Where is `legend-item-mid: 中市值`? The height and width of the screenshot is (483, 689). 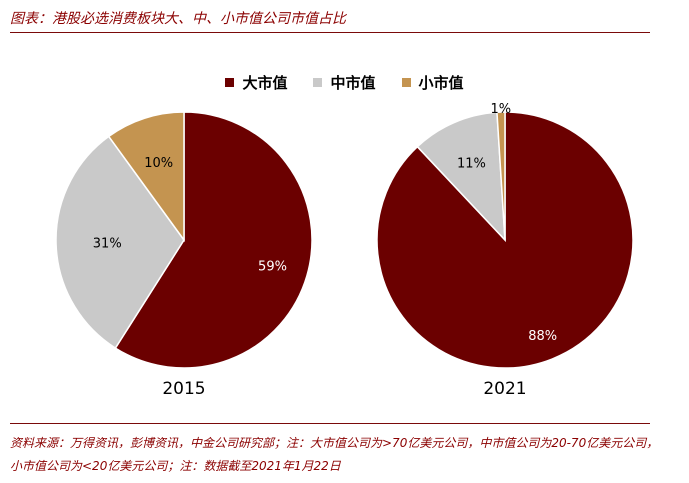
legend-item-mid: 中市值 is located at coordinates (344, 82).